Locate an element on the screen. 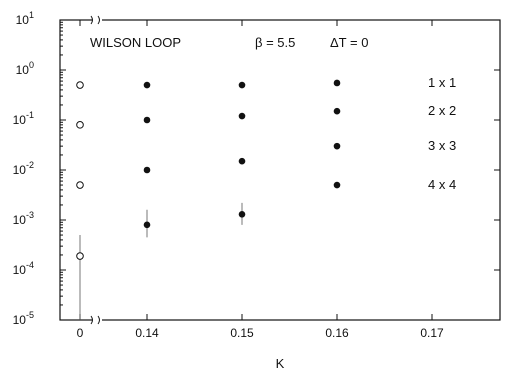 The height and width of the screenshot is (377, 507). x-tick-label: 0 is located at coordinates (80, 333).